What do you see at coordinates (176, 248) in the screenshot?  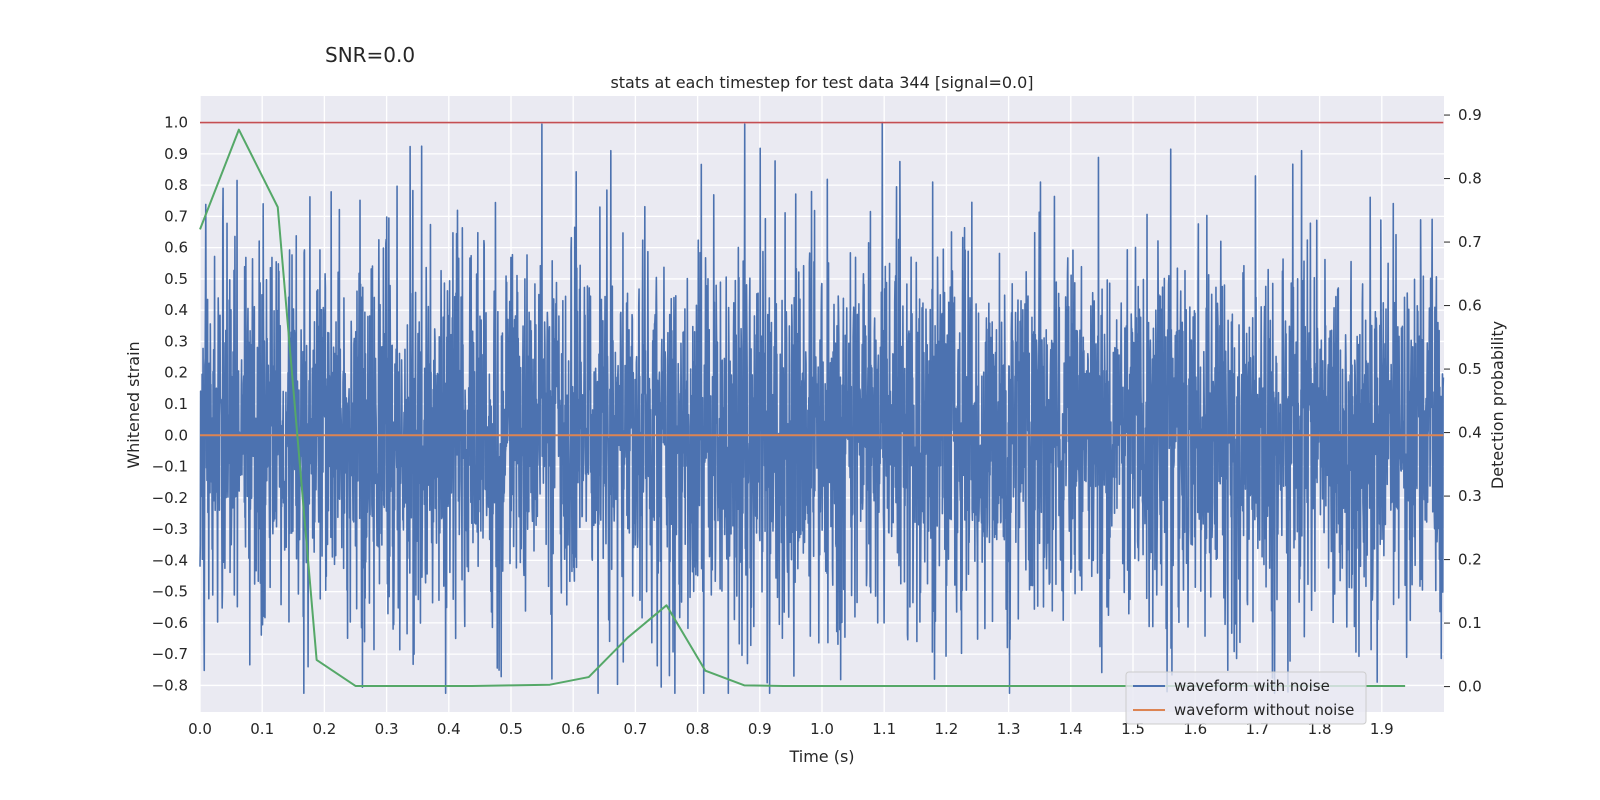 I see `y-tick-label: 0.6` at bounding box center [176, 248].